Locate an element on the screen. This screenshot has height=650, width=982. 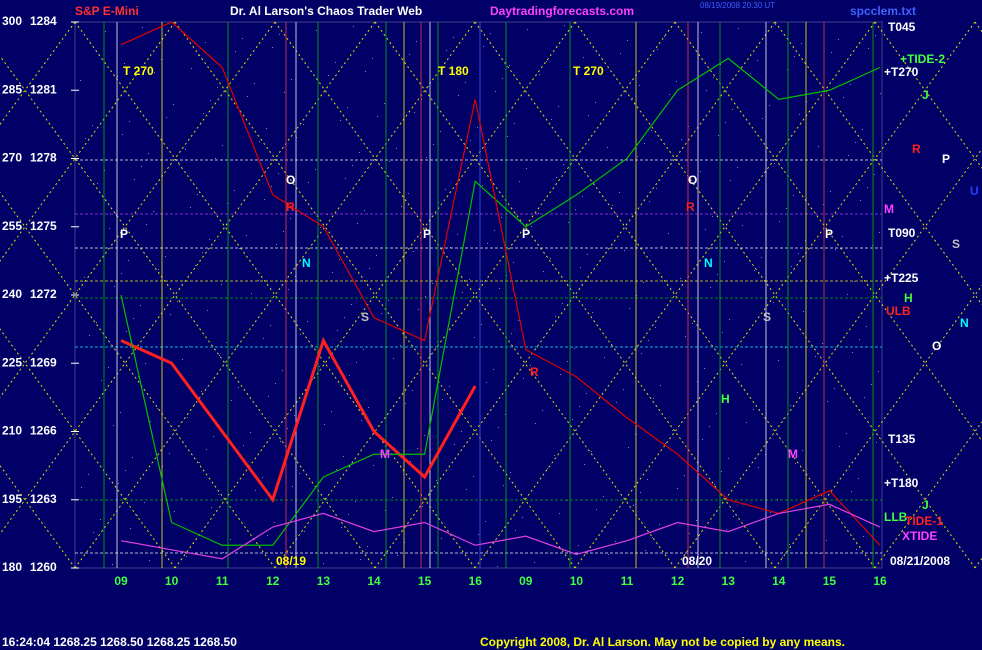
x-tick-label: 09 is located at coordinates (526, 581).